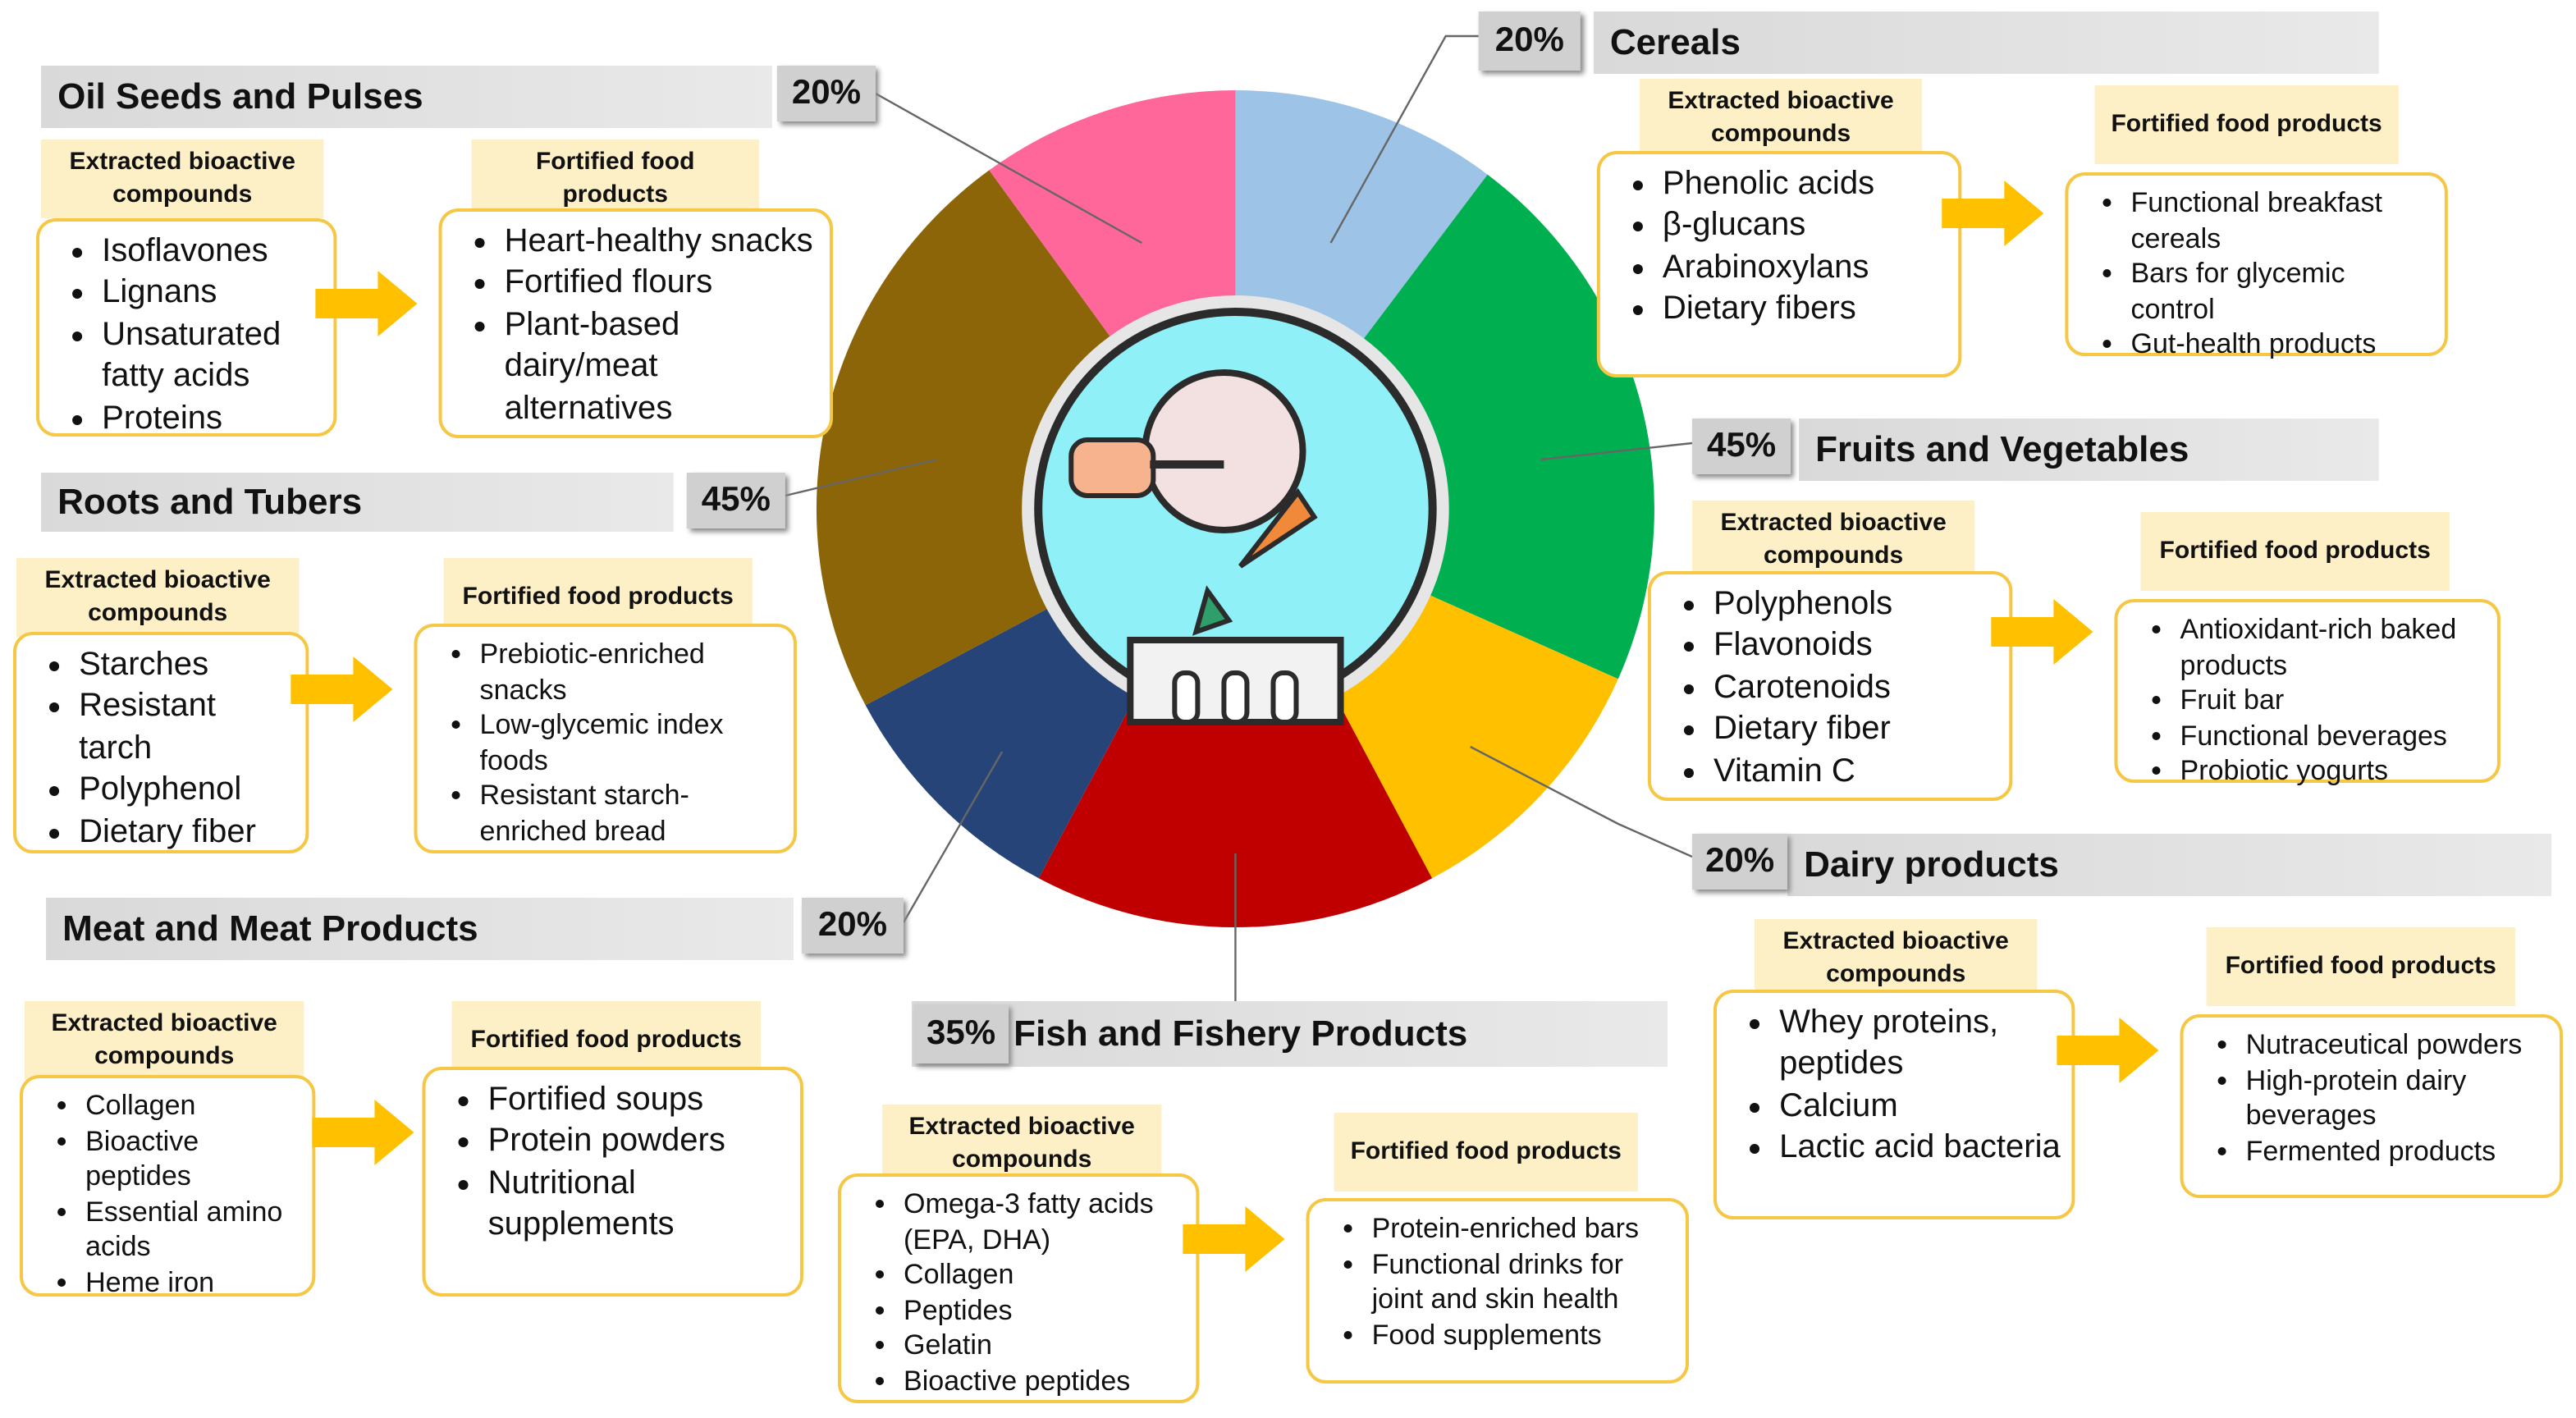  I want to click on compound-item: Whey proteins, peptides, so click(1920, 1044).